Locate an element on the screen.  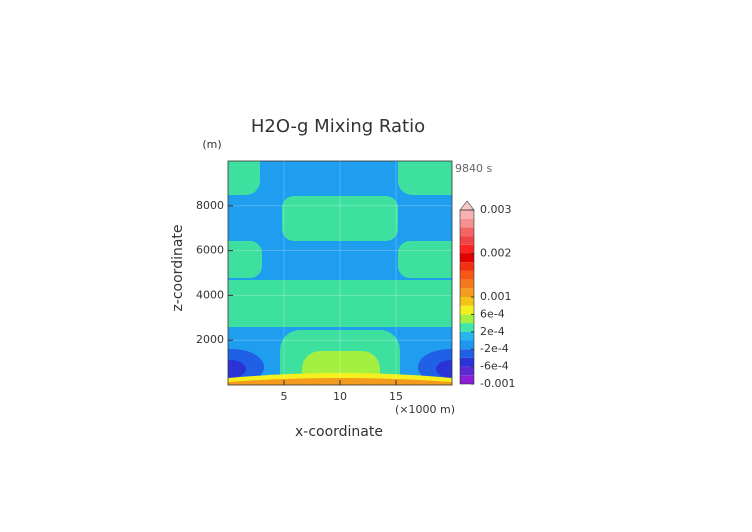
contour-field is located at coordinates (340, 273).